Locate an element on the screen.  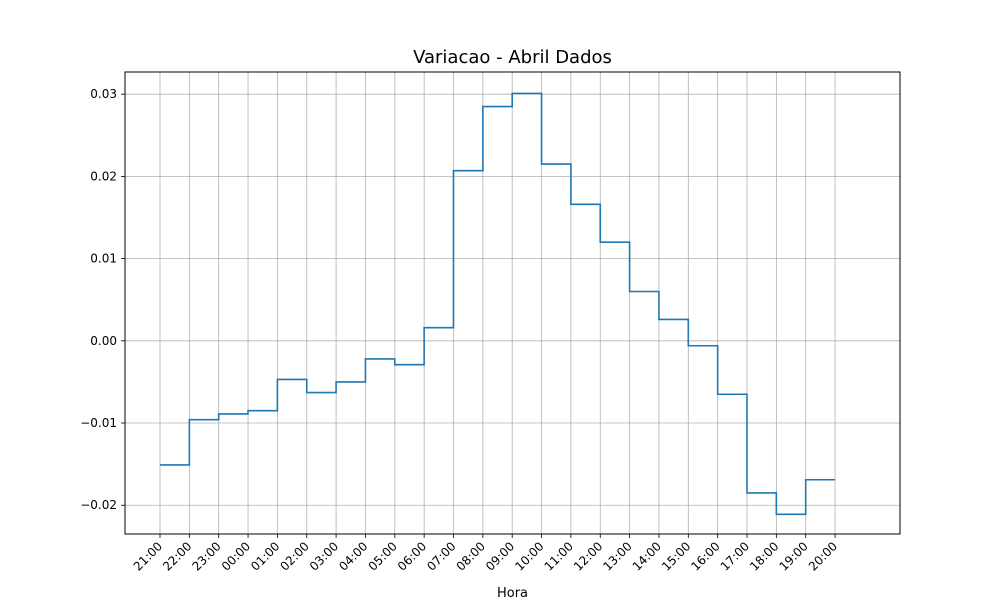
x-axis-title: Hora is located at coordinates (512, 593).